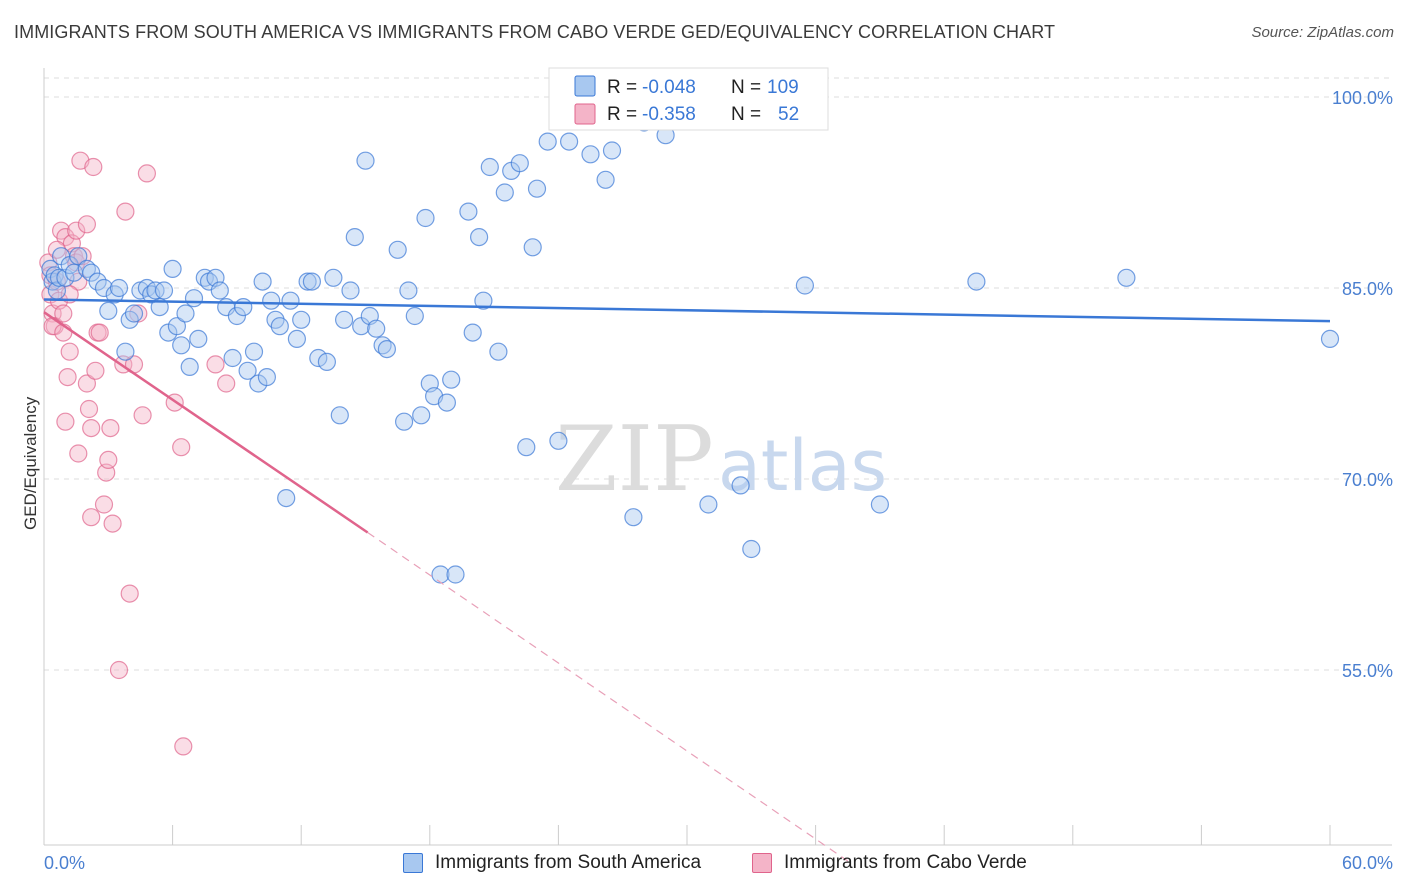 The width and height of the screenshot is (1406, 892). What do you see at coordinates (669, 87) in the screenshot?
I see `legend-r-value-1: -0.048` at bounding box center [669, 87].